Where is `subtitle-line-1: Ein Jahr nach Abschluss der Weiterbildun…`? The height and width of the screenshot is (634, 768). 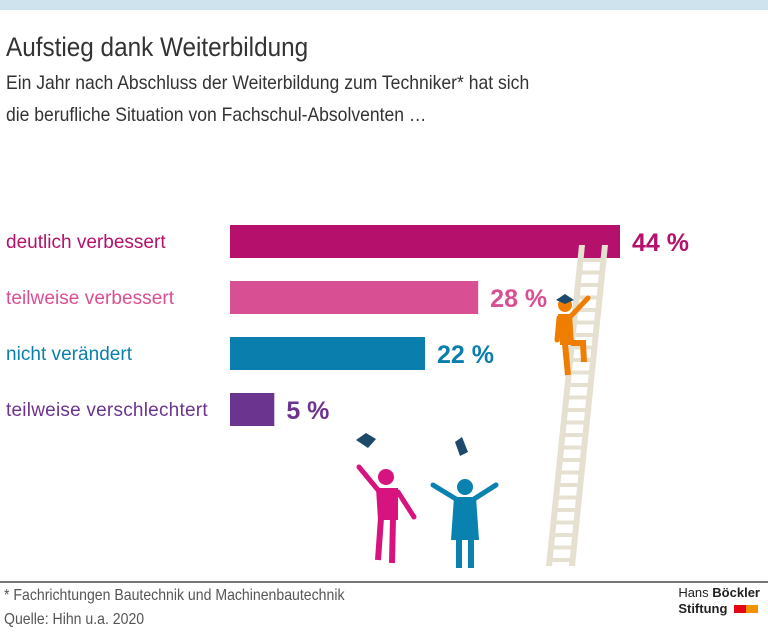
subtitle-line-1: Ein Jahr nach Abschluss der Weiterbildun… is located at coordinates (268, 83).